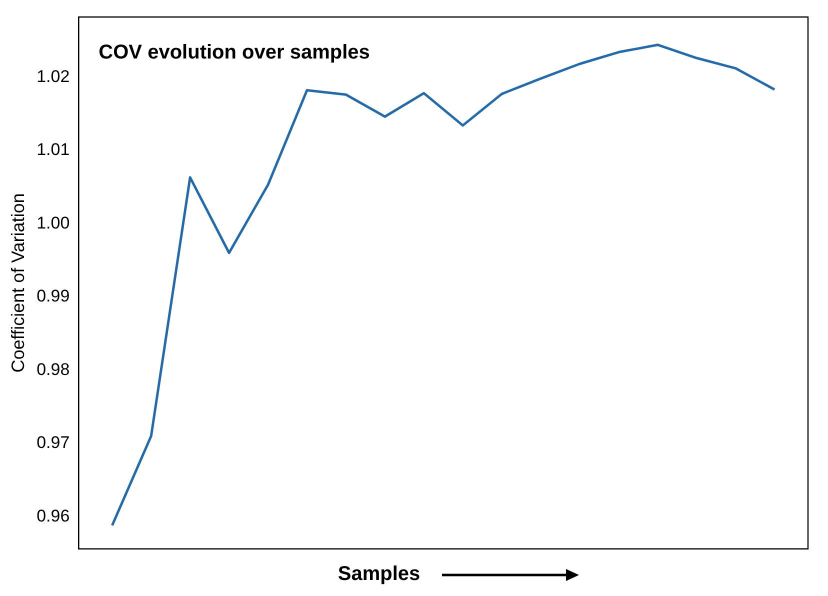  Describe the element at coordinates (53, 442) in the screenshot. I see `y-tick-label: 0.97` at that location.